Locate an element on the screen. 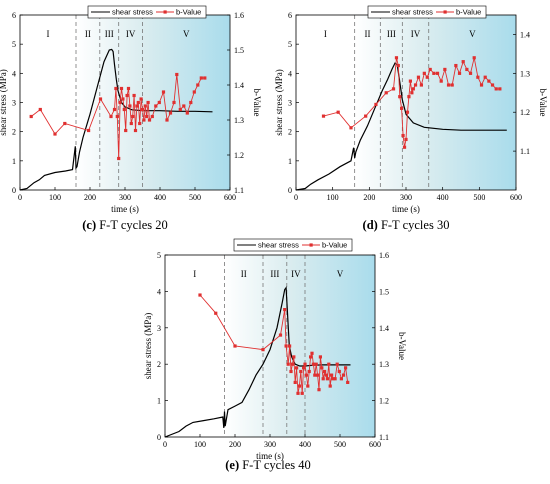 This screenshot has width=550, height=484. figure-caption: (d) F-T cycles 30 is located at coordinates (406, 225).